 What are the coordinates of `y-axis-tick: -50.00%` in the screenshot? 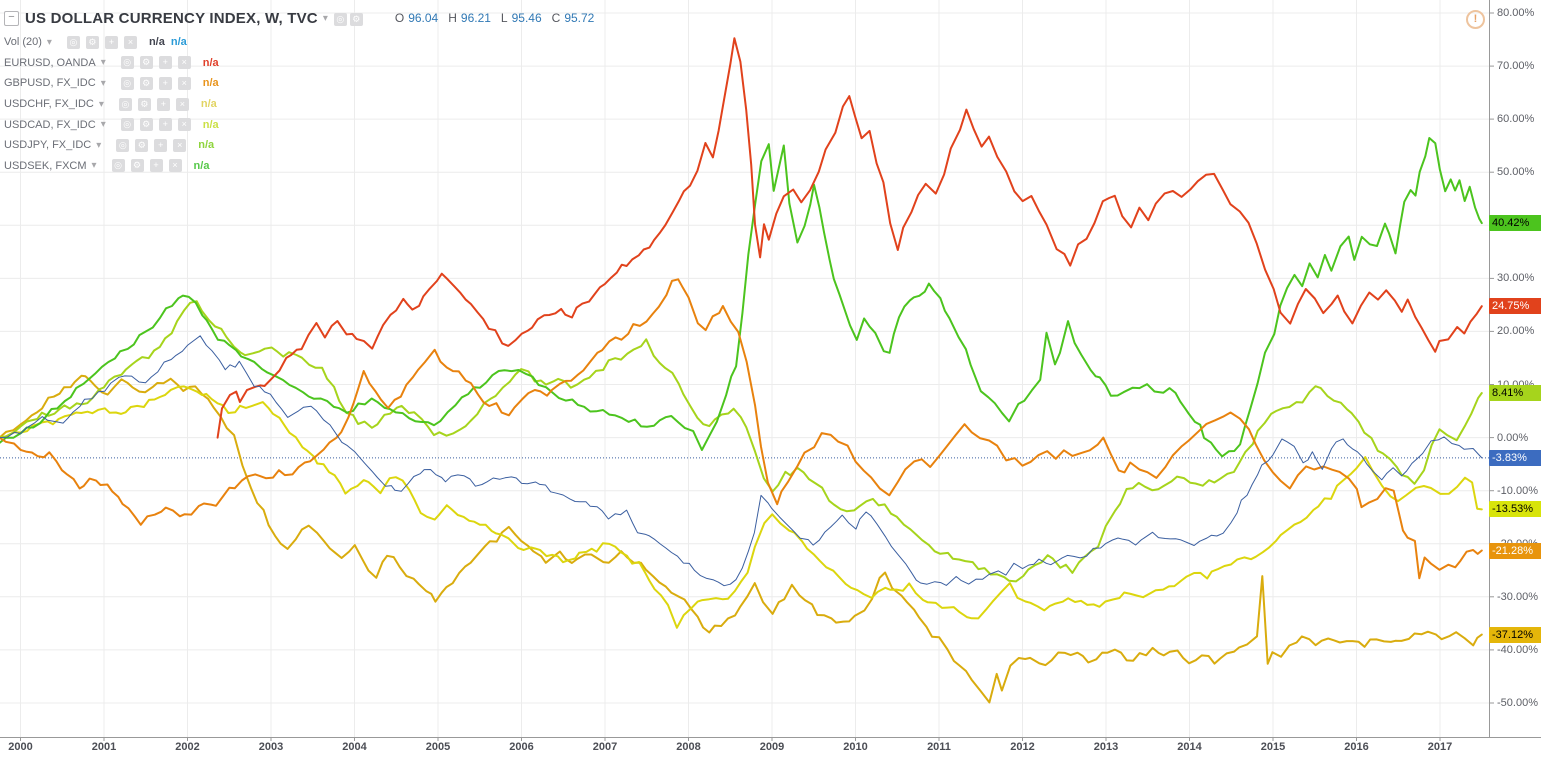 It's located at (1517, 702).